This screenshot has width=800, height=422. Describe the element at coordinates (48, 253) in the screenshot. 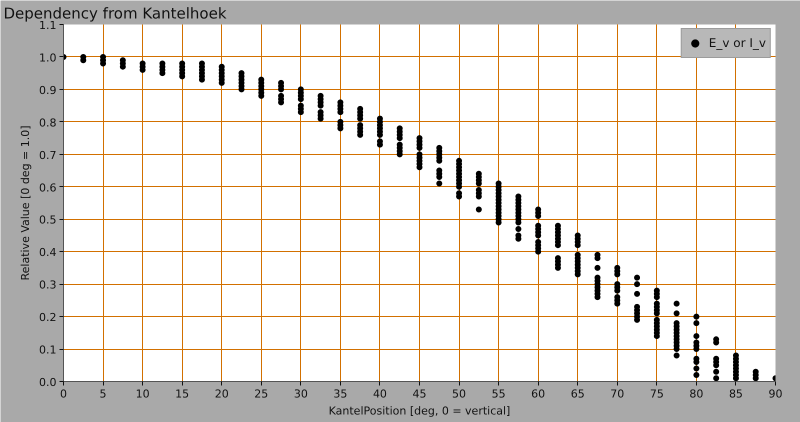

I see `y-tick-label: 0.4` at that location.